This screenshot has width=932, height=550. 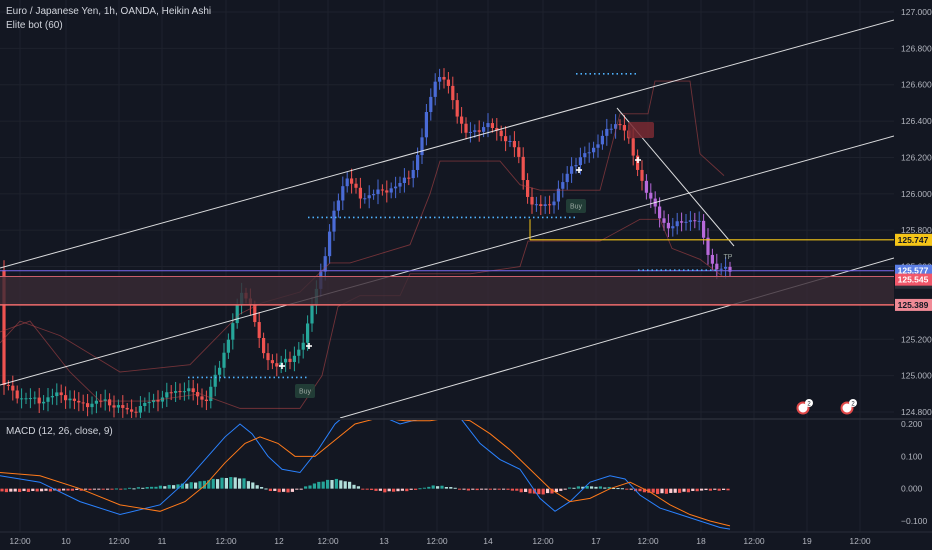 I want to click on macd-tick-label: −0.100, so click(x=914, y=521).